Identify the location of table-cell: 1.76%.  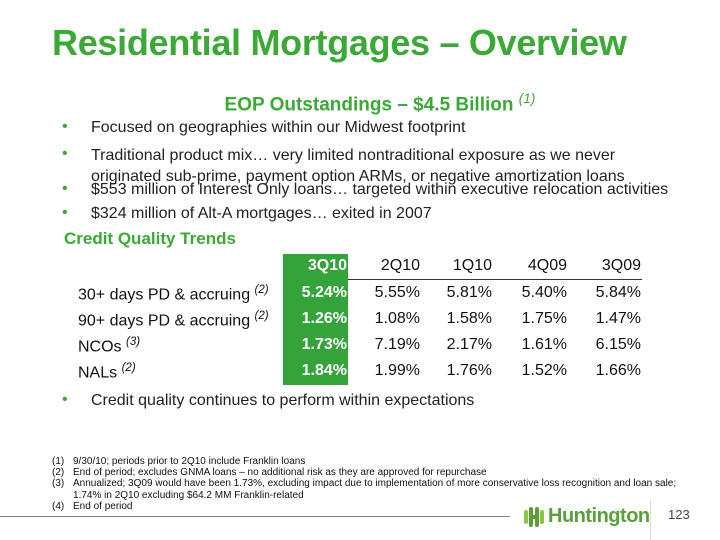
(469, 370).